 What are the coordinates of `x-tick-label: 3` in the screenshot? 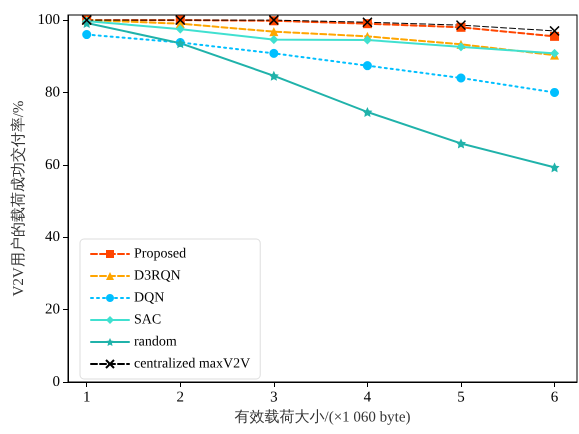 It's located at (274, 398).